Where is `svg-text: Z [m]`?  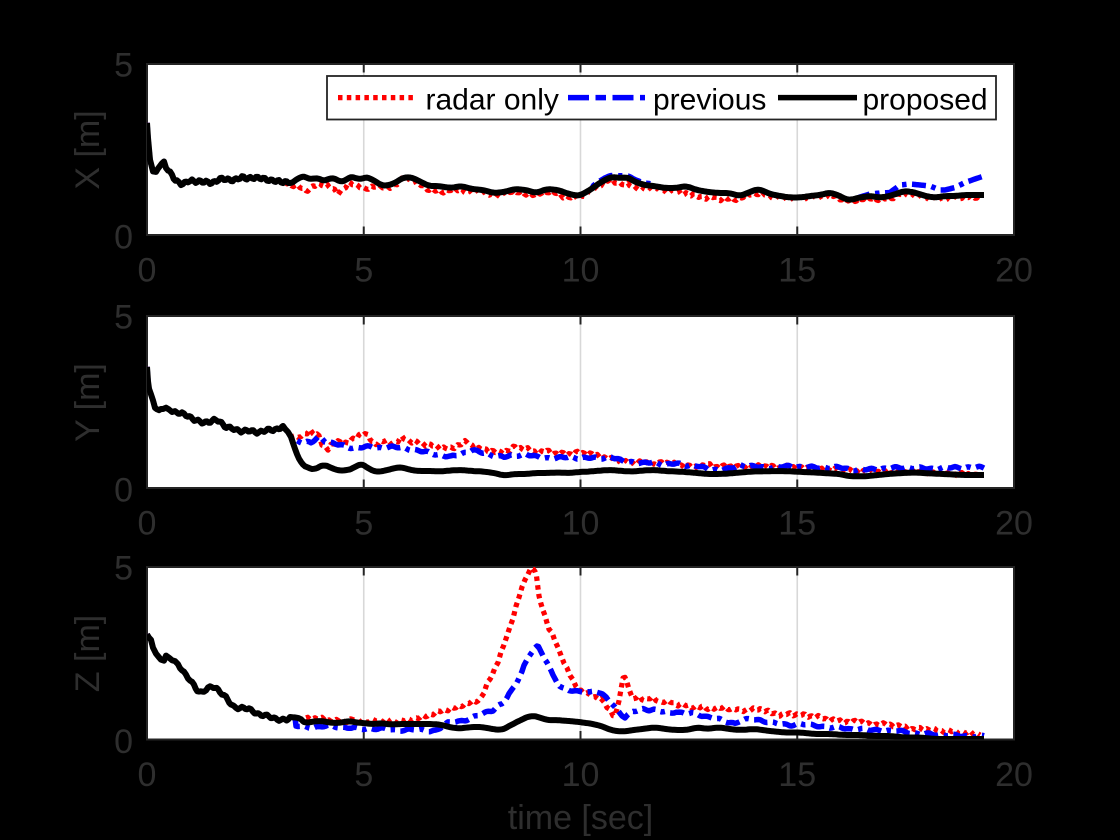 svg-text: Z [m] is located at coordinates (88, 653).